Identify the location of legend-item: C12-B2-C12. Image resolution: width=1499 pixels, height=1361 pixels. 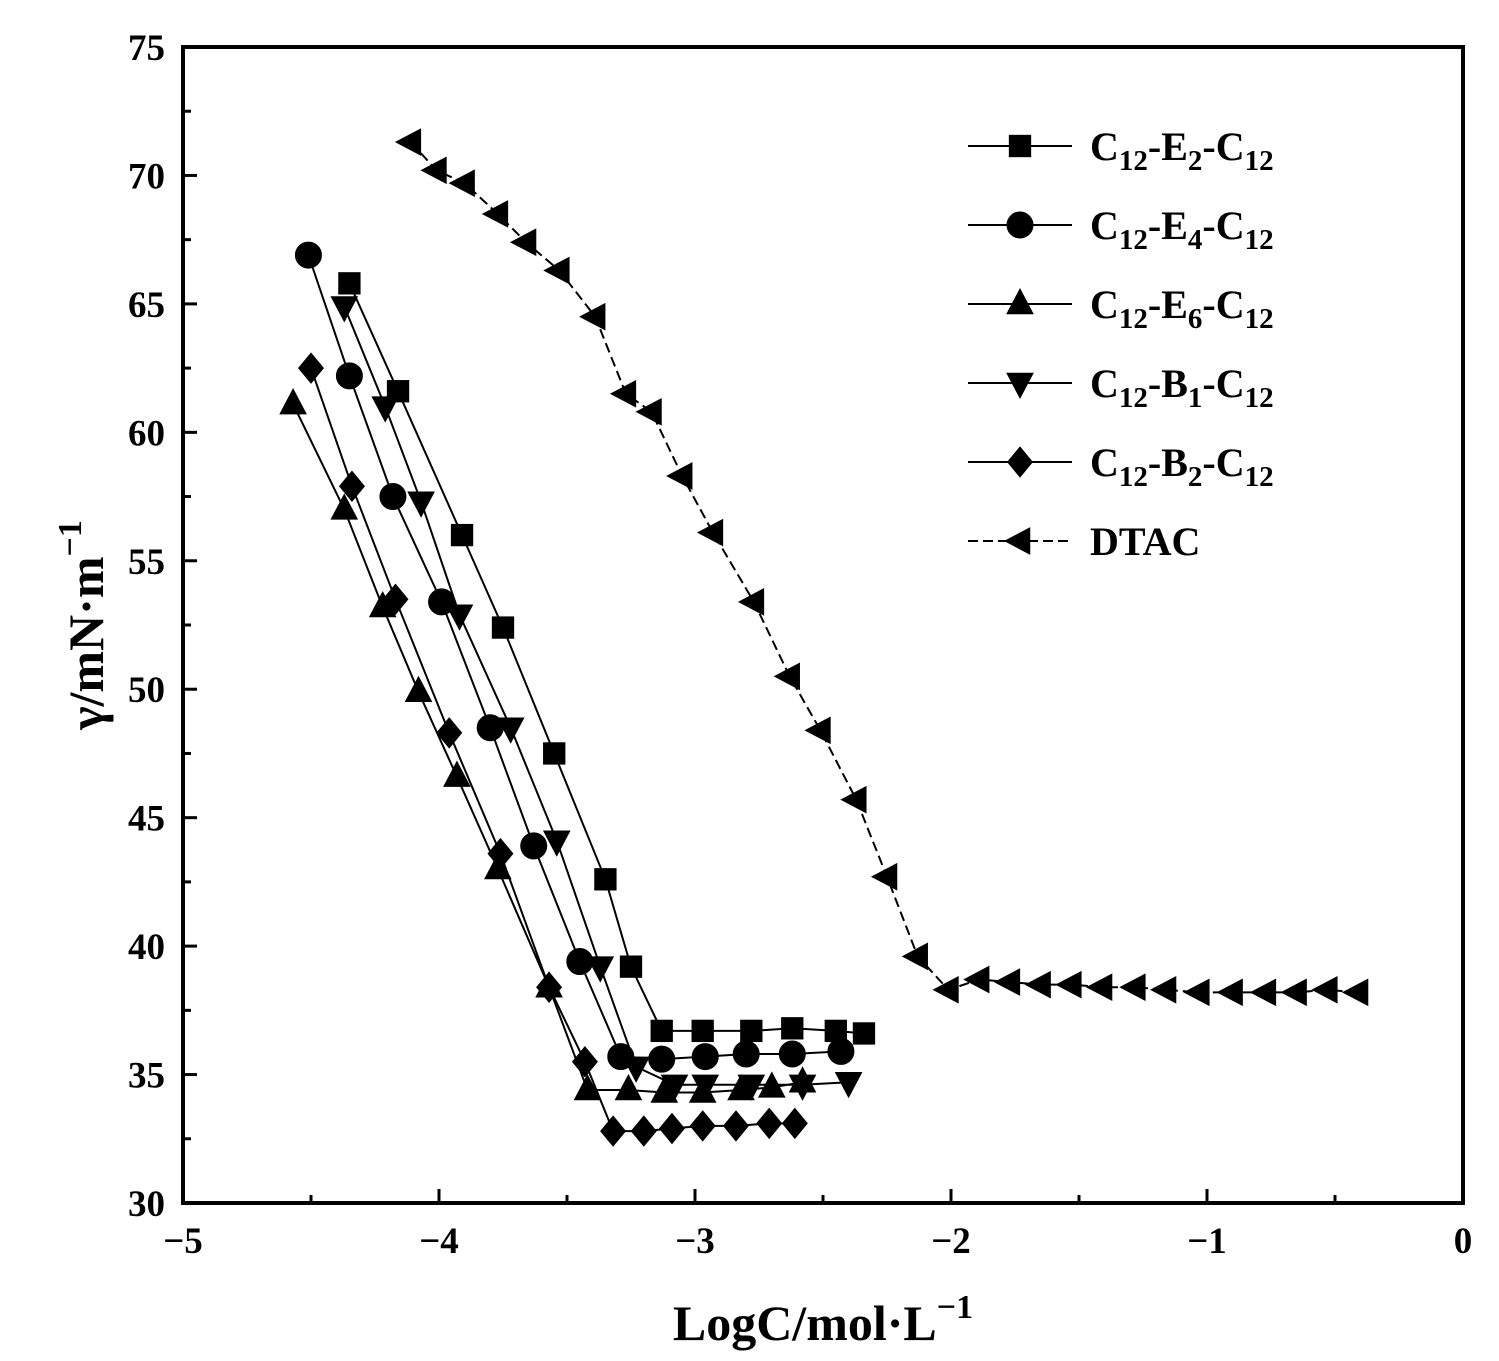
(1121, 466).